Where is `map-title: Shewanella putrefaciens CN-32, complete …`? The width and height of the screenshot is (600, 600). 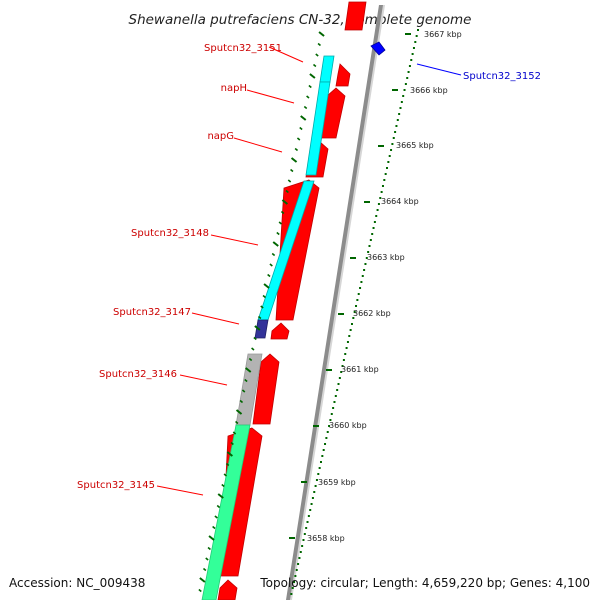 map-title: Shewanella putrefaciens CN-32, complete … is located at coordinates (300, 20).